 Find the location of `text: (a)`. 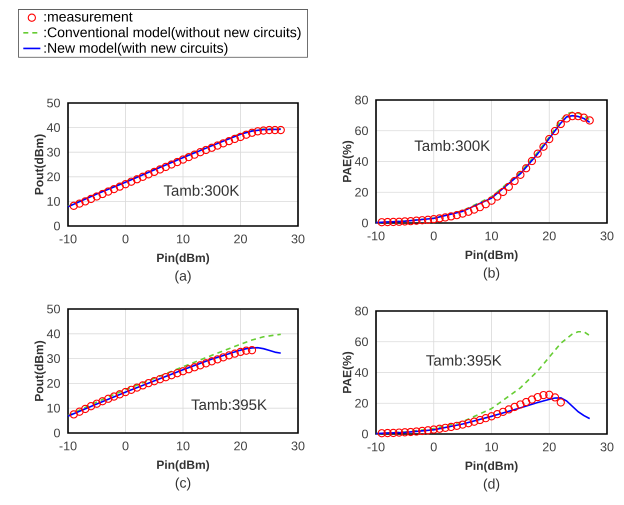

text: (a) is located at coordinates (183, 277).